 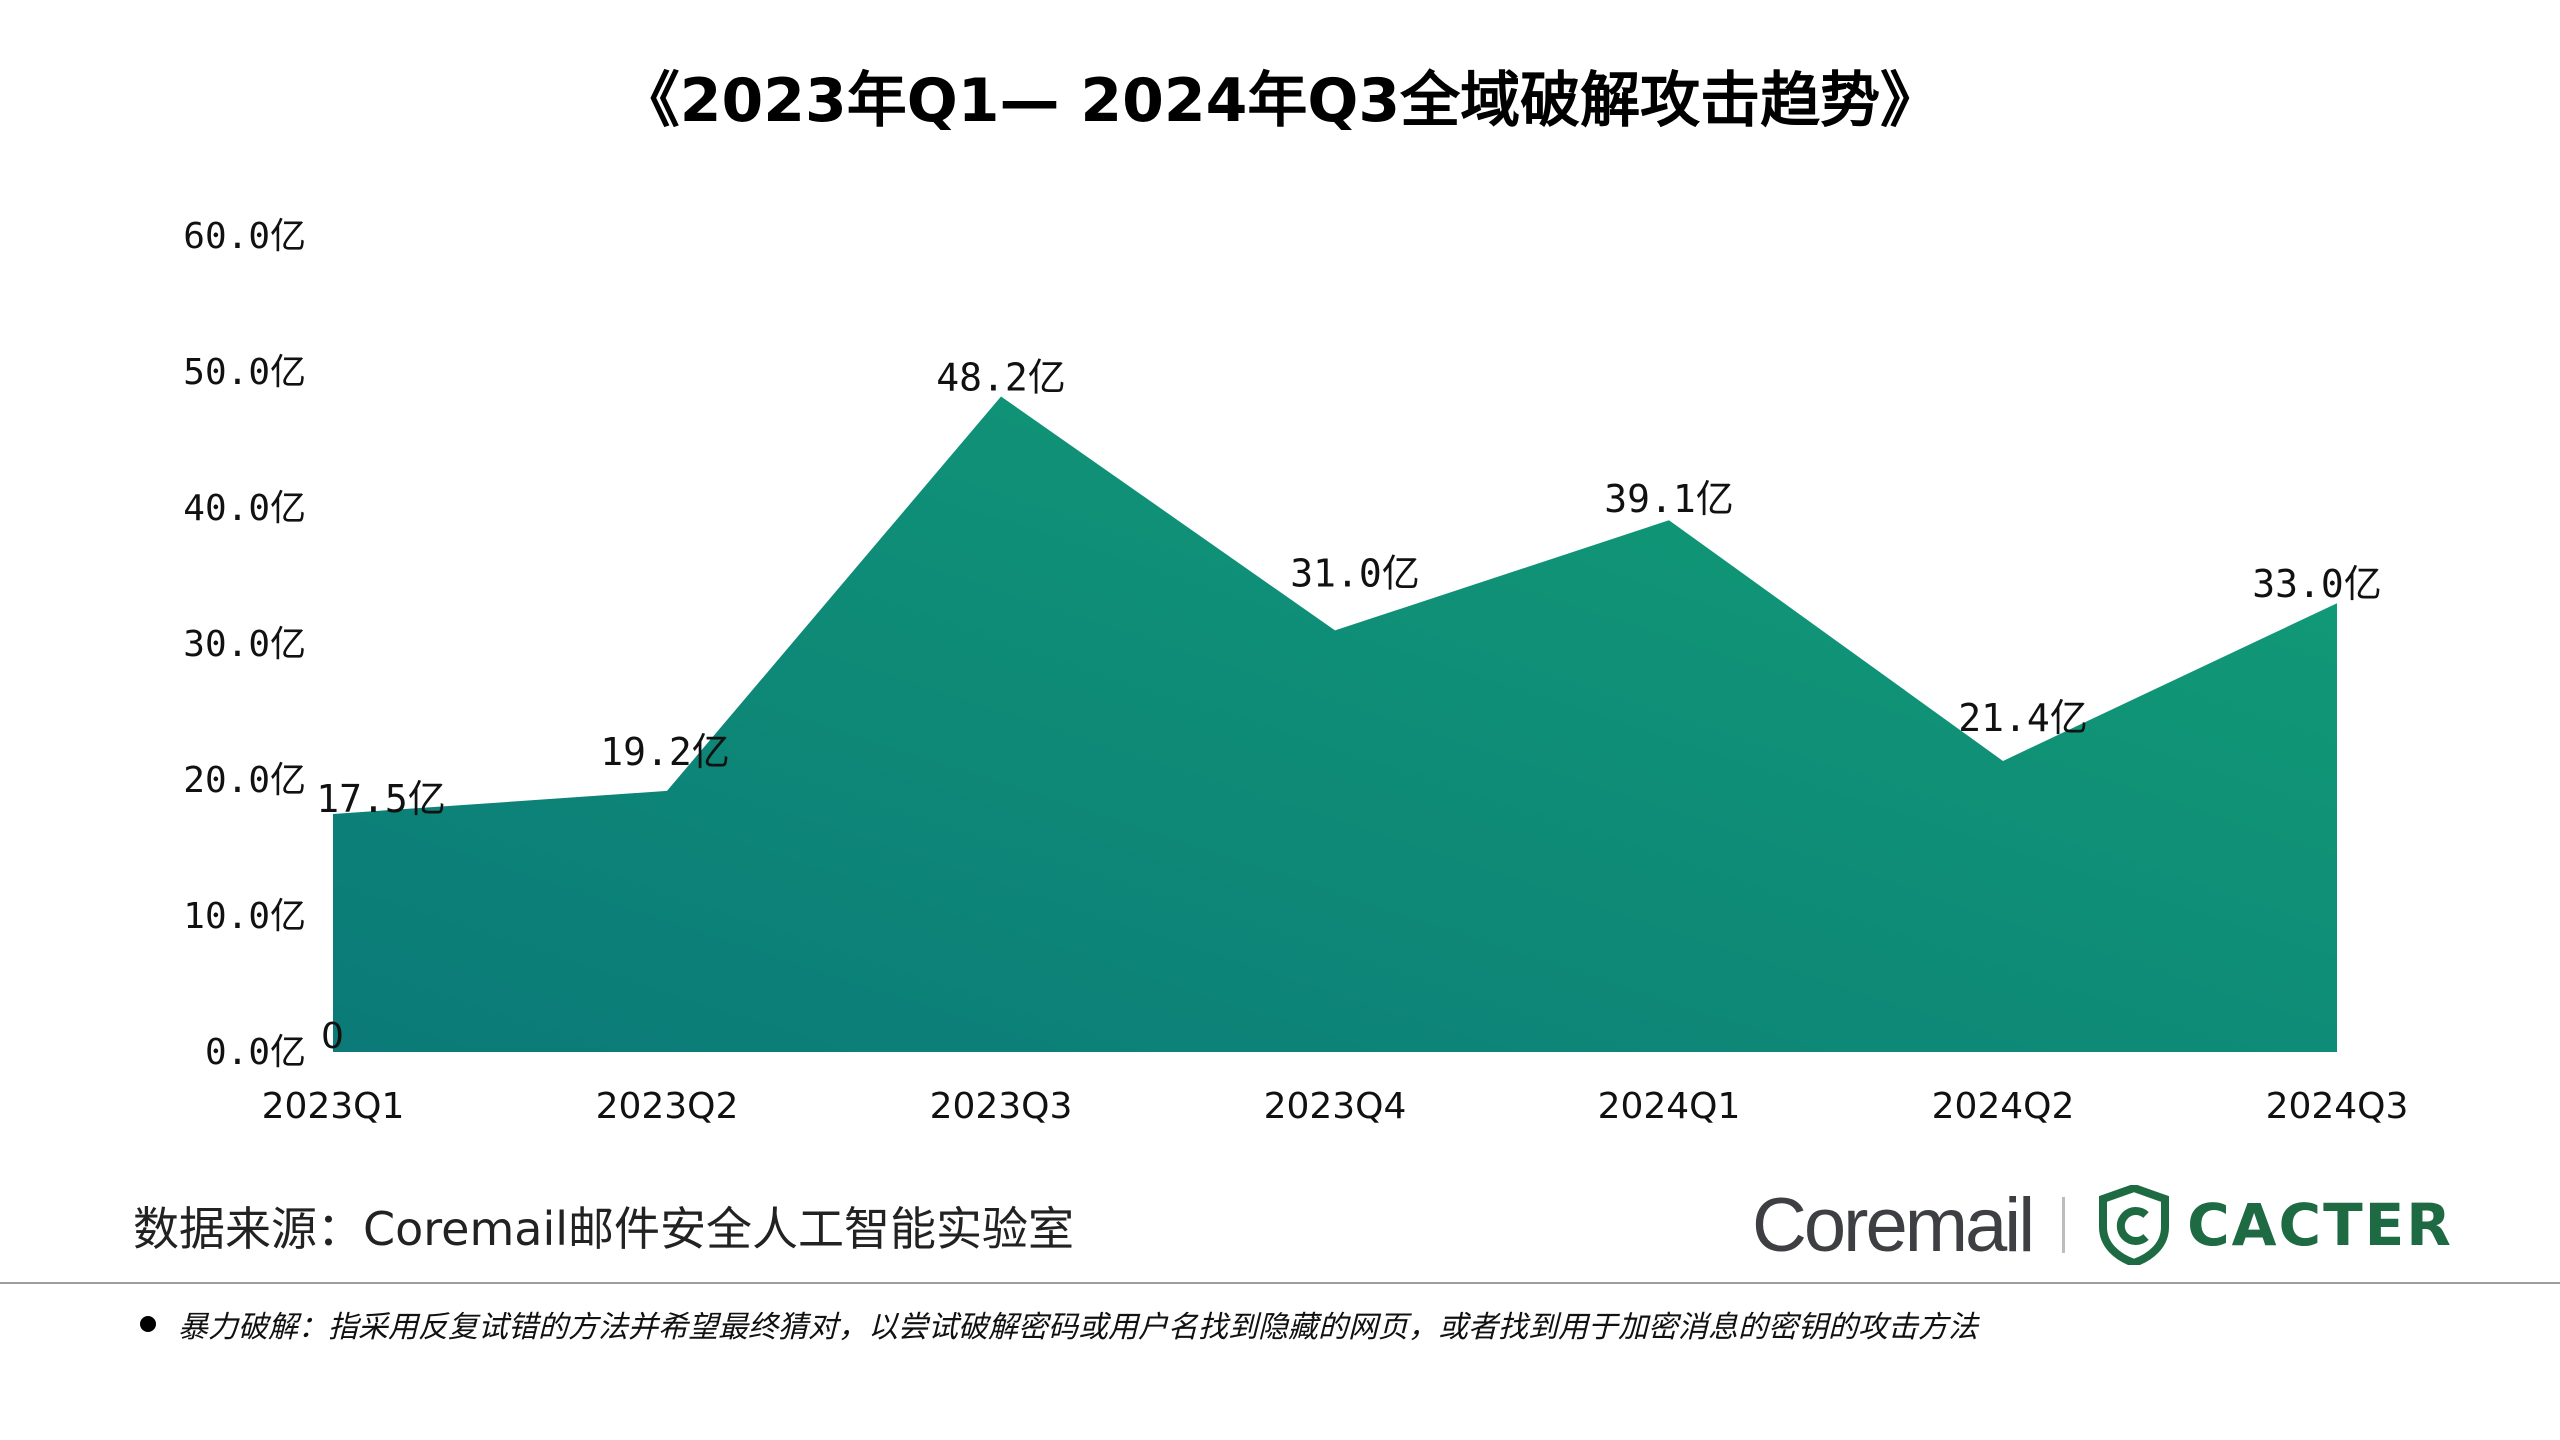 I want to click on y-tick-label: 40.0亿, so click(x=244, y=508).